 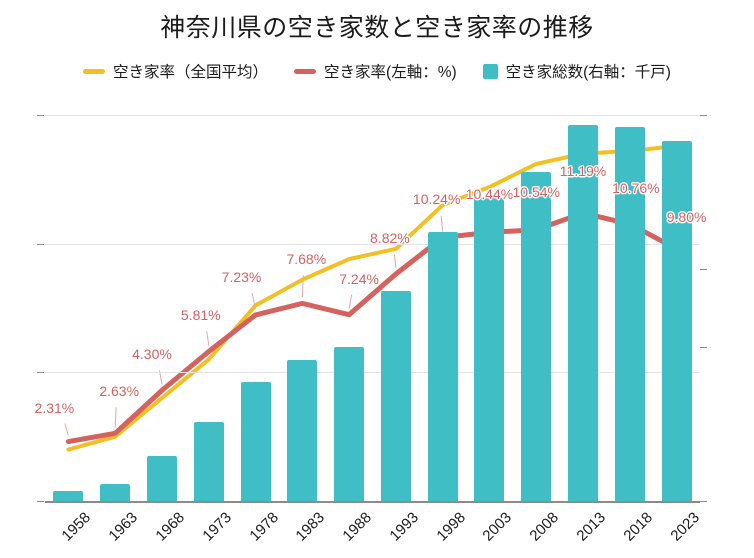 What do you see at coordinates (544, 527) in the screenshot?
I see `x-axis-tick-label-2008: 2008` at bounding box center [544, 527].